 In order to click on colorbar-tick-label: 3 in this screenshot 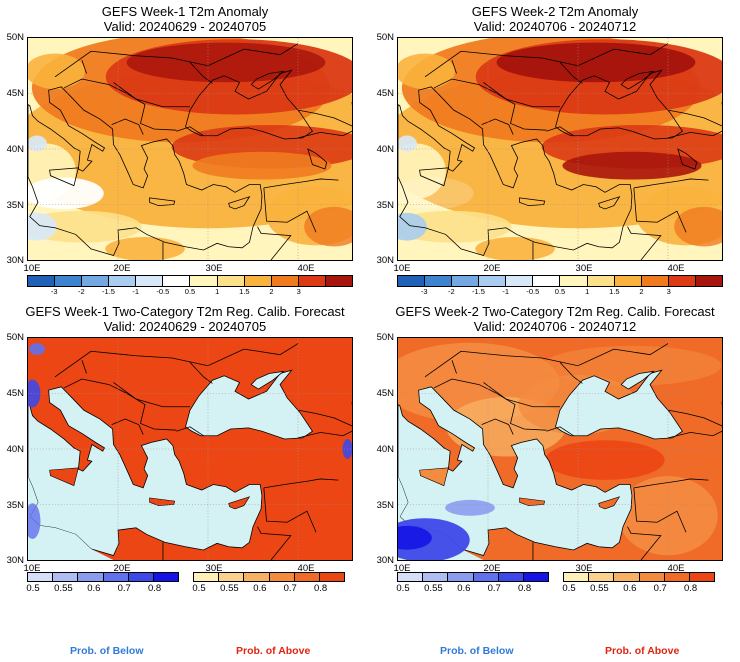, I will do `click(298, 291)`.